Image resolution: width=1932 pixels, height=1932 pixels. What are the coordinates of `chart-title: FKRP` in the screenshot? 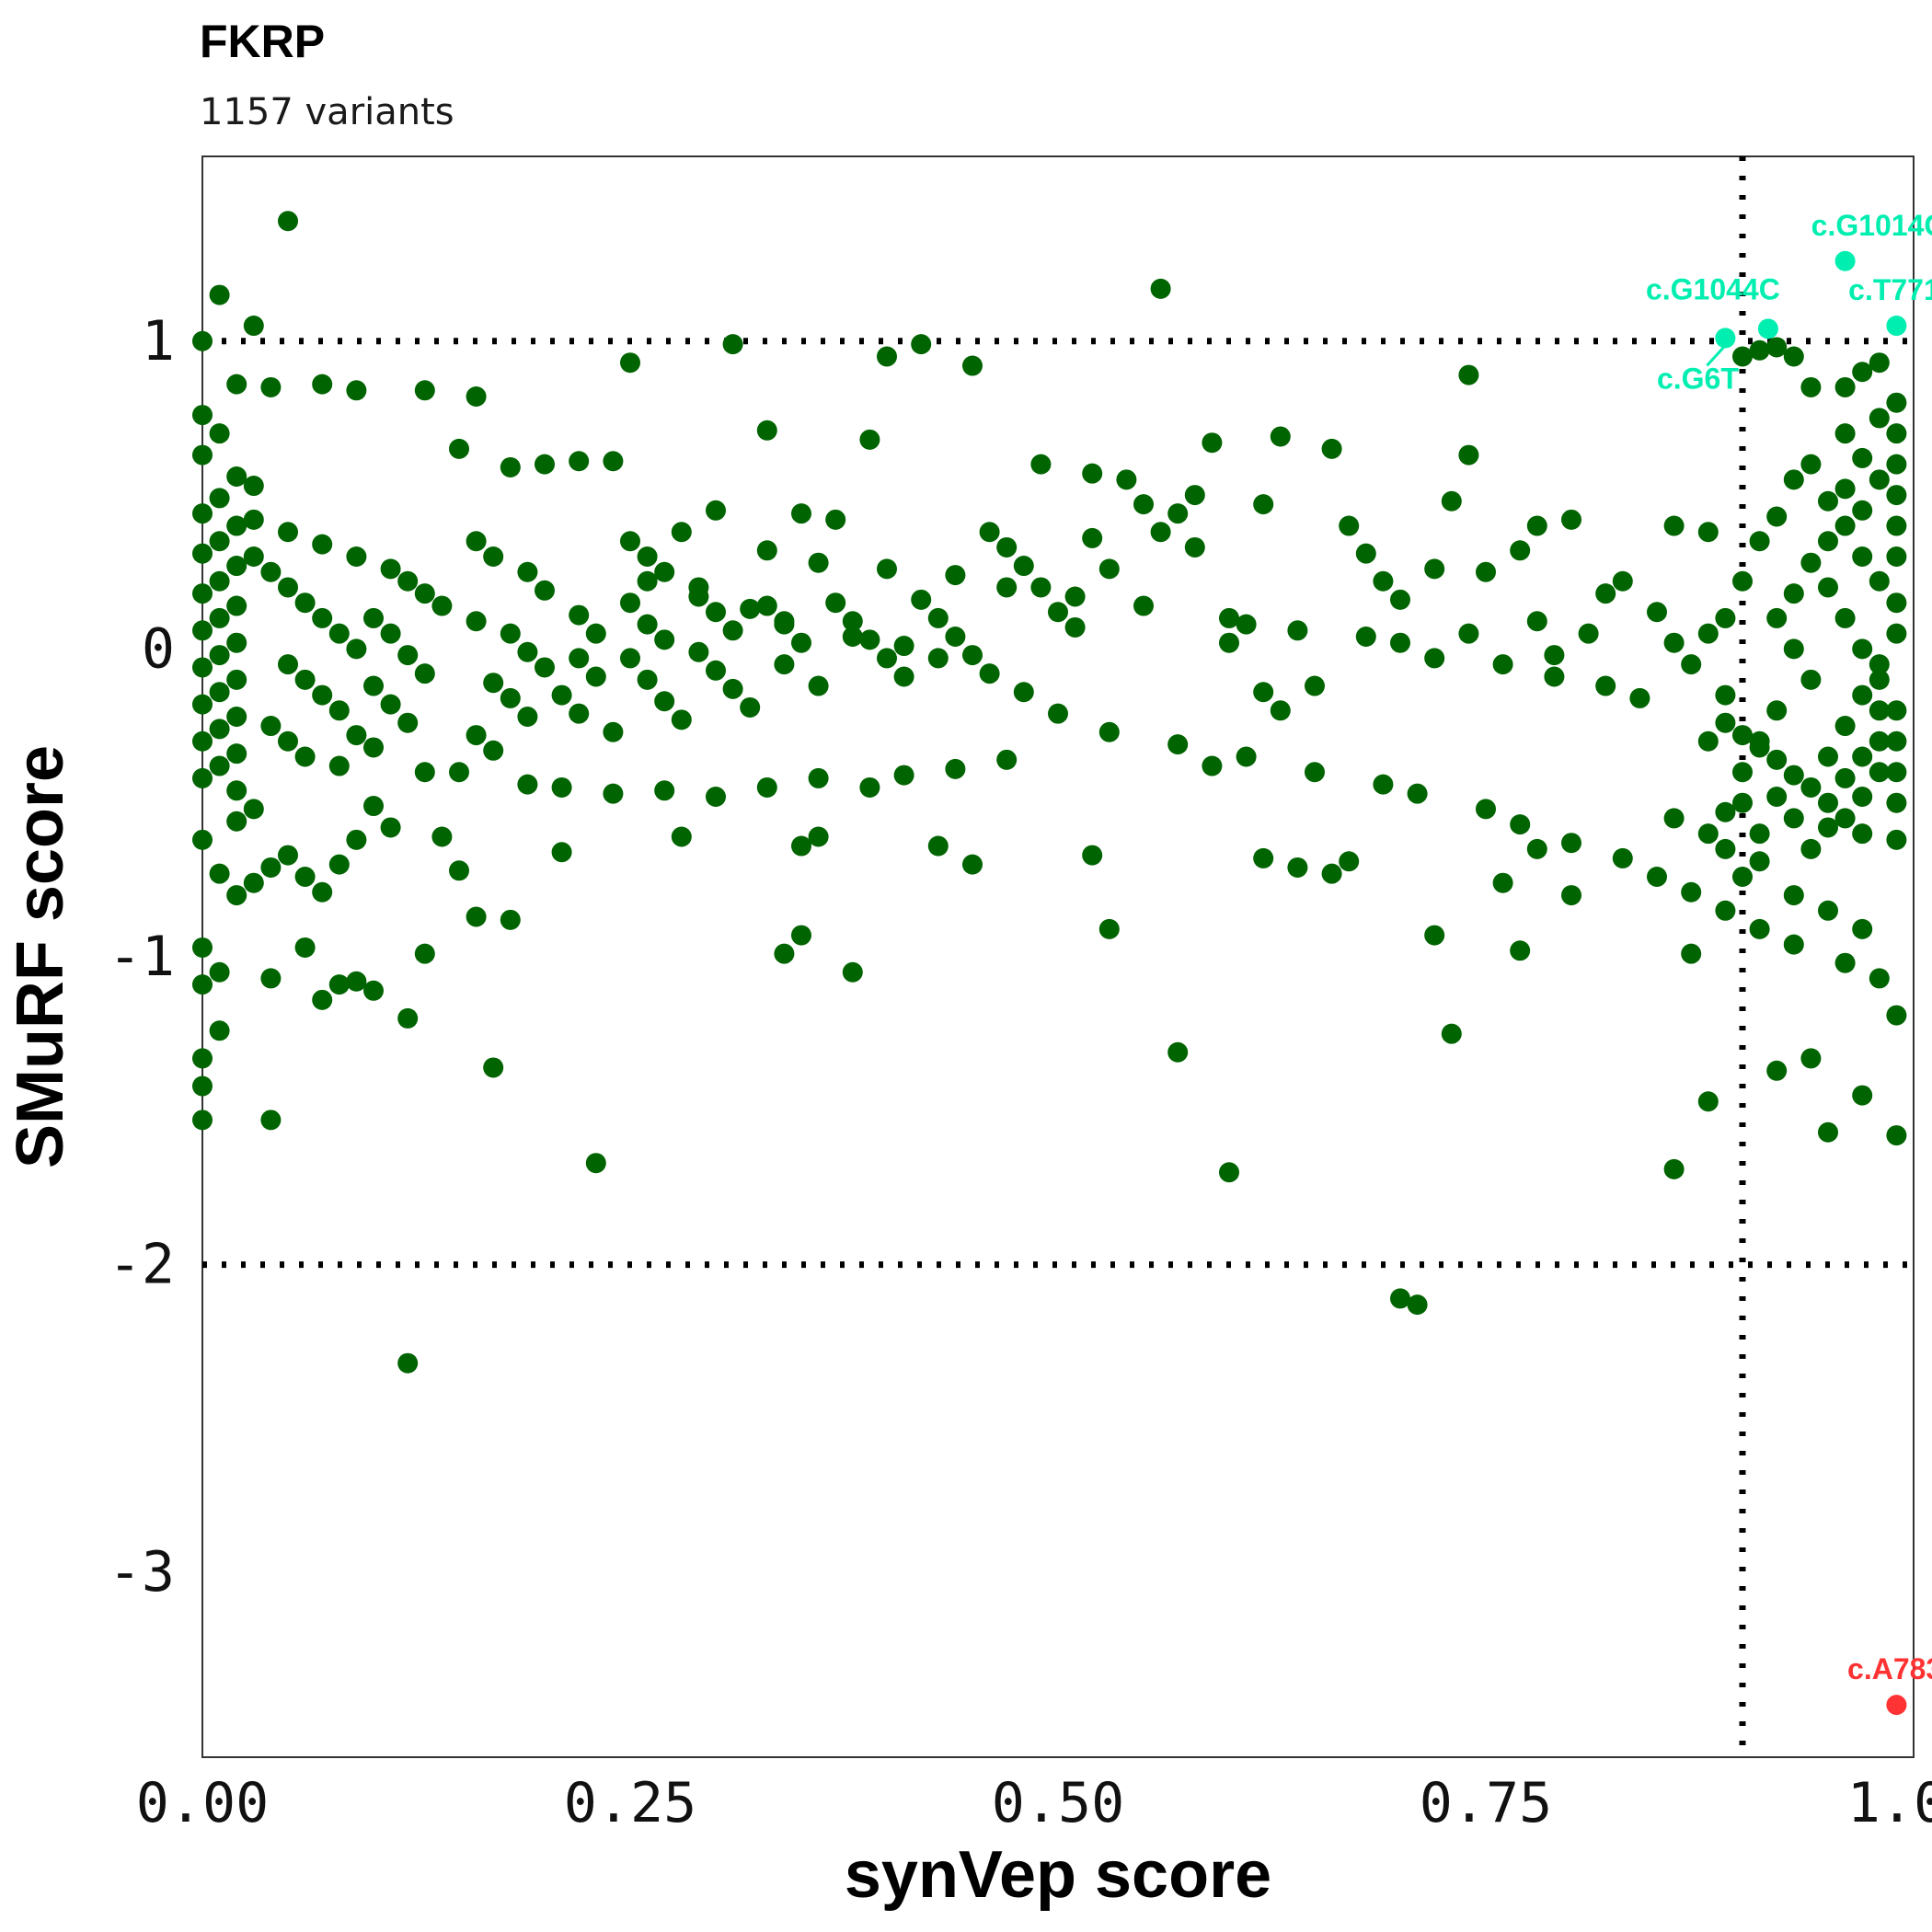 It's located at (262, 41).